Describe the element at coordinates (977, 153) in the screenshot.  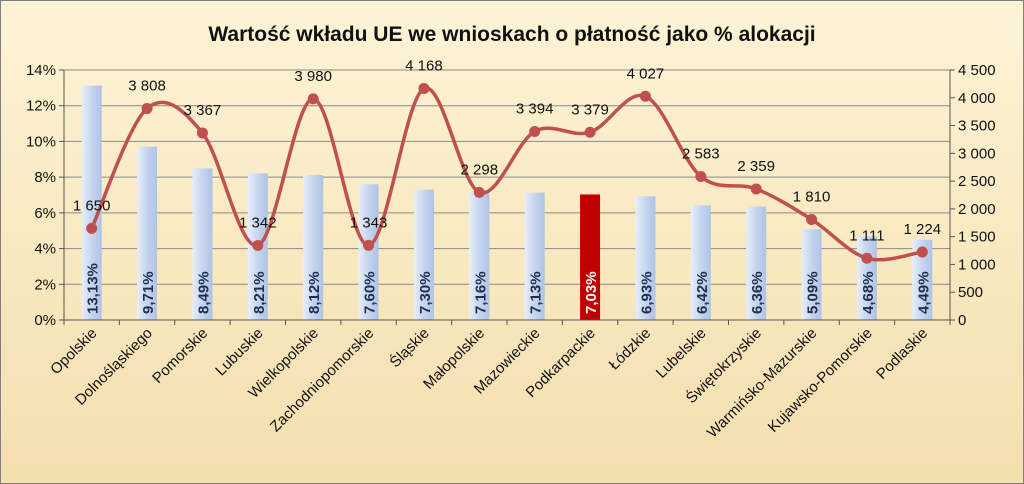
I see `right-tick-label: 3 000` at that location.